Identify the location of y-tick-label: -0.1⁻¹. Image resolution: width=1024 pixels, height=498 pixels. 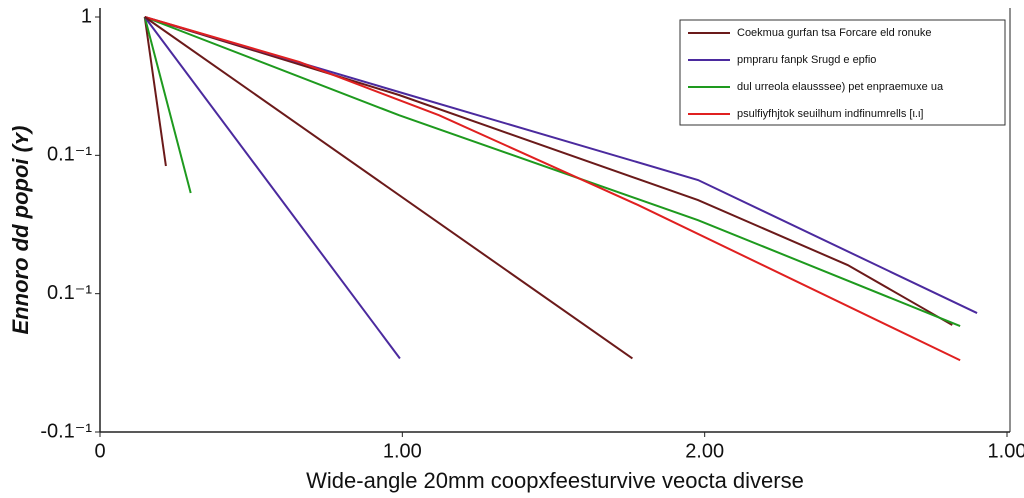
(66, 431).